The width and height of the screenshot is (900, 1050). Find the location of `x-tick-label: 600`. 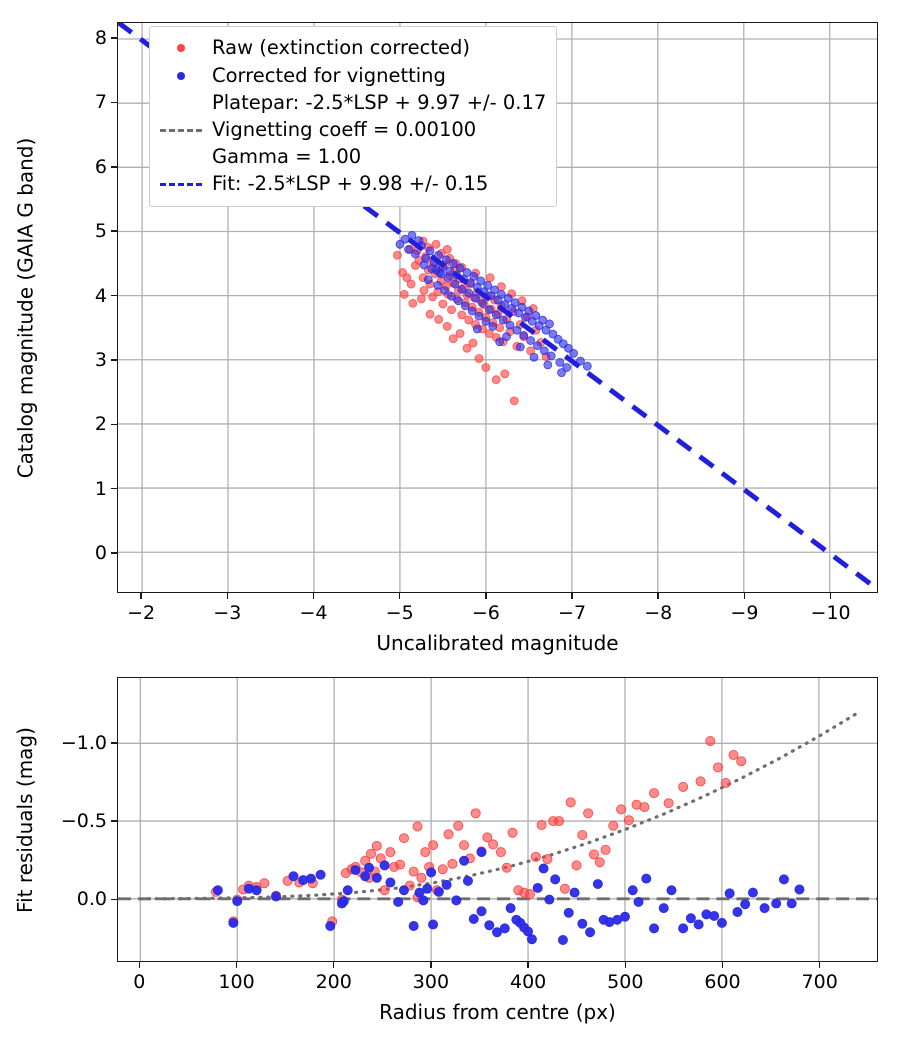

x-tick-label: 600 is located at coordinates (722, 982).